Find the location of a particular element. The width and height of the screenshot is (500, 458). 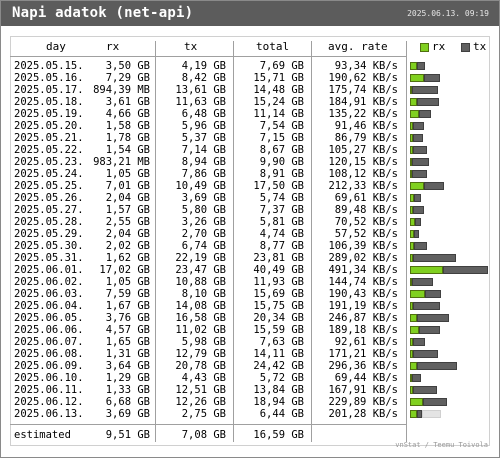

cell-day: 2025.05.25. is located at coordinates (49, 186).